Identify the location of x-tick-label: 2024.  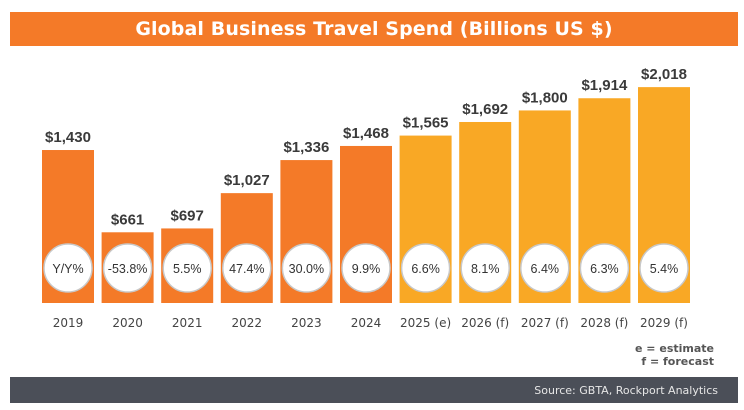
(366, 323).